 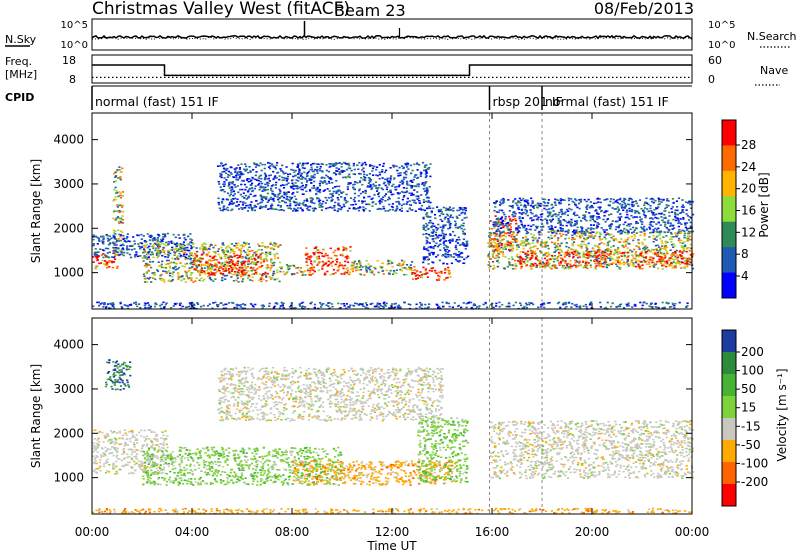 What do you see at coordinates (721, 45) in the screenshot?
I see `noise-tick-bottom-right: 10^0` at bounding box center [721, 45].